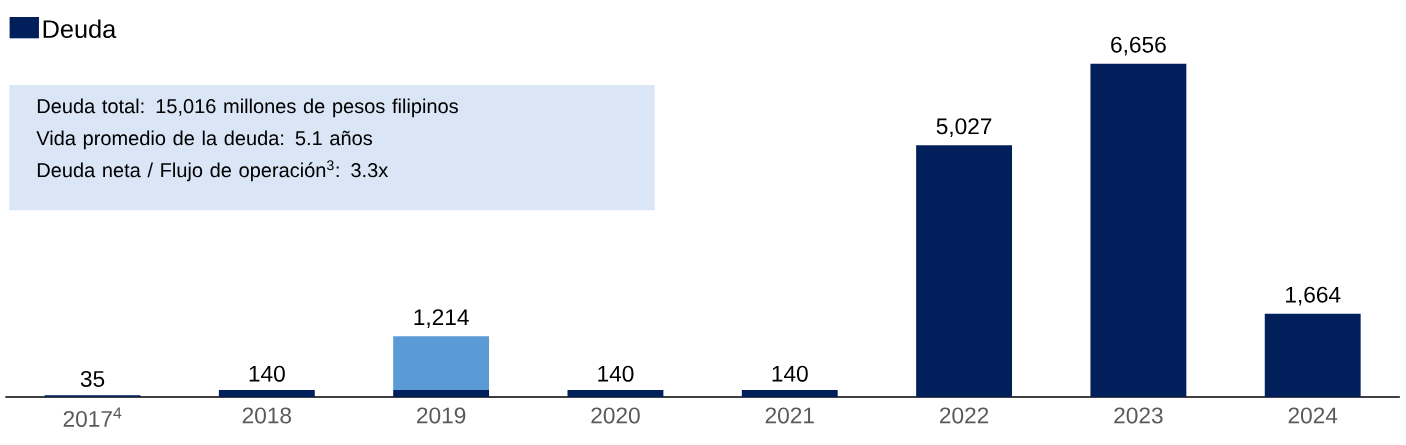 The width and height of the screenshot is (1406, 445). Describe the element at coordinates (1138, 46) in the screenshot. I see `data-label: 6,656` at that location.